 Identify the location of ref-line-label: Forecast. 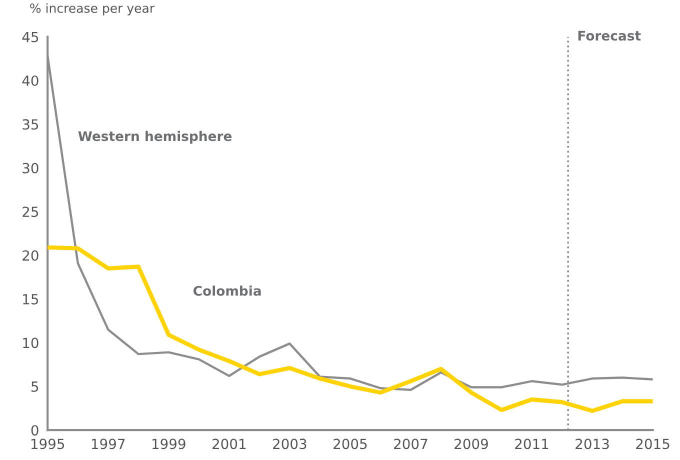
(609, 35).